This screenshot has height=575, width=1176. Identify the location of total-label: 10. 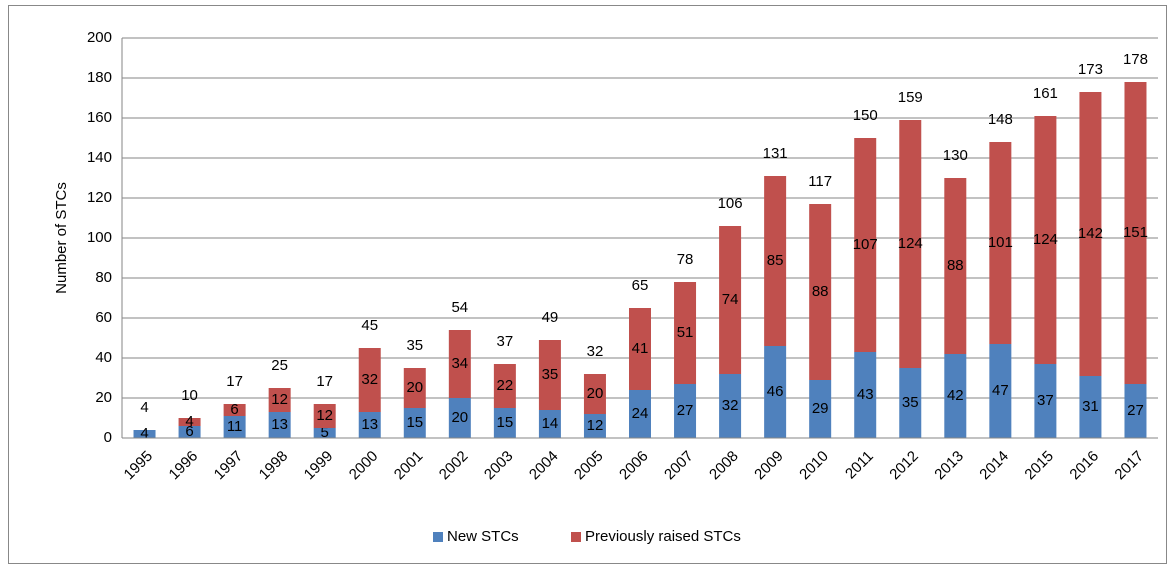
(189, 395).